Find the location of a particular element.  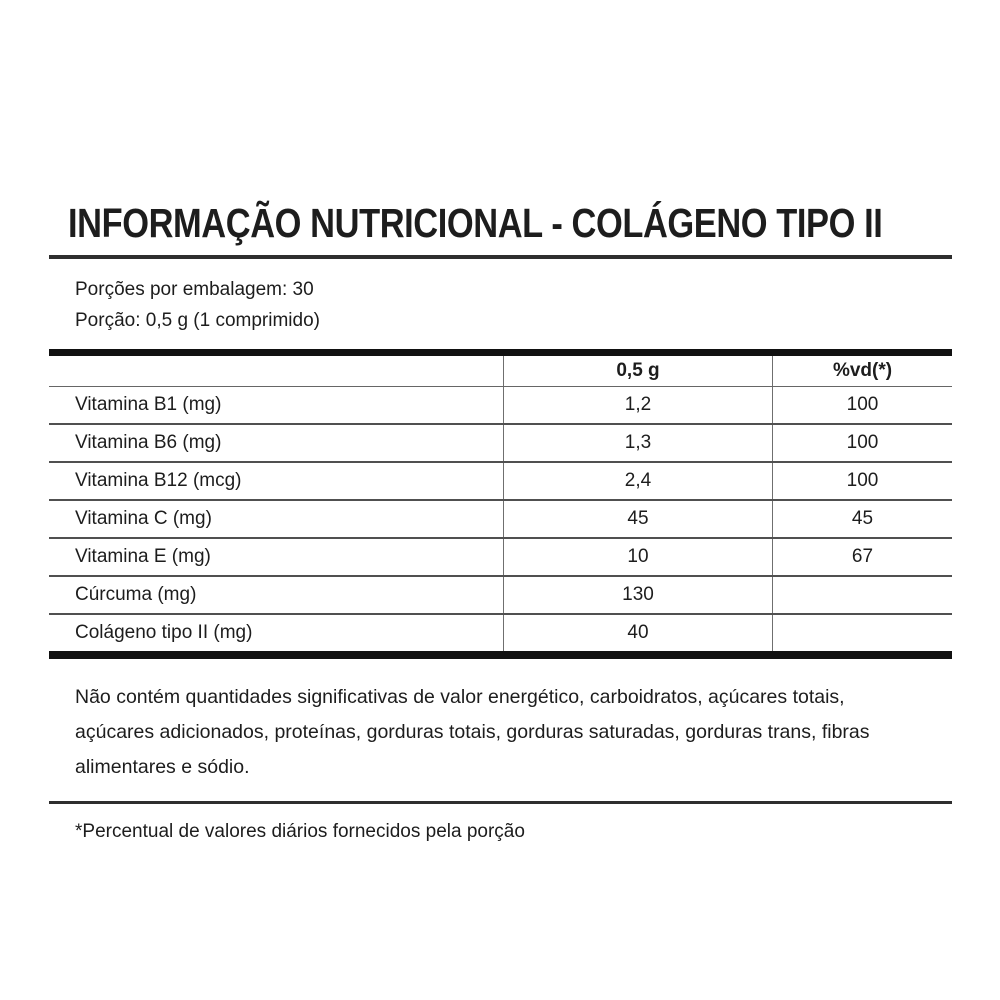

table-row: Colágeno tipo II (mg) 40 is located at coordinates (500, 632).